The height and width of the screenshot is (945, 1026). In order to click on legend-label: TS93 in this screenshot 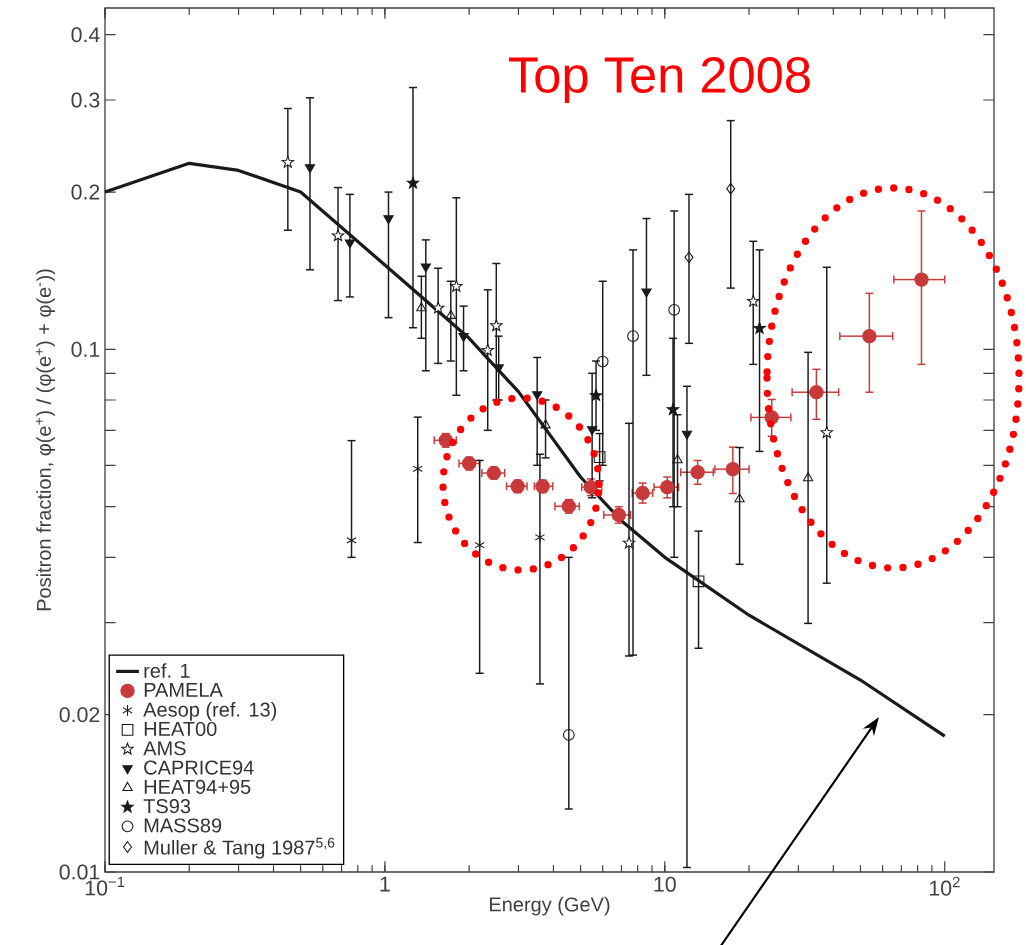, I will do `click(167, 806)`.